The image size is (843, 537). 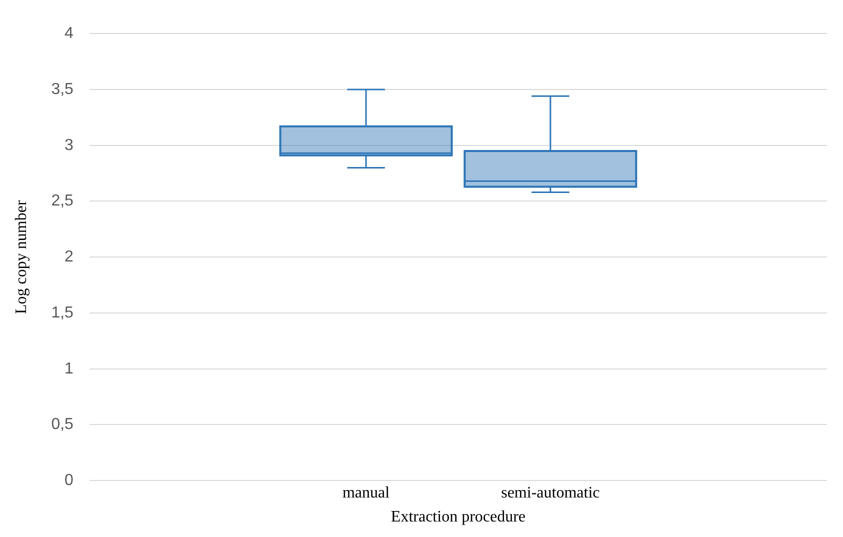 What do you see at coordinates (62, 313) in the screenshot?
I see `y-tick-label: 1,5` at bounding box center [62, 313].